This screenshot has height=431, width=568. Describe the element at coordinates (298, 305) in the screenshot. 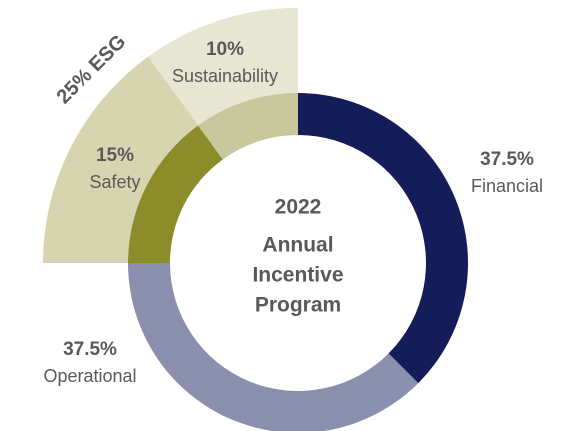

I see `center-text: Program` at that location.